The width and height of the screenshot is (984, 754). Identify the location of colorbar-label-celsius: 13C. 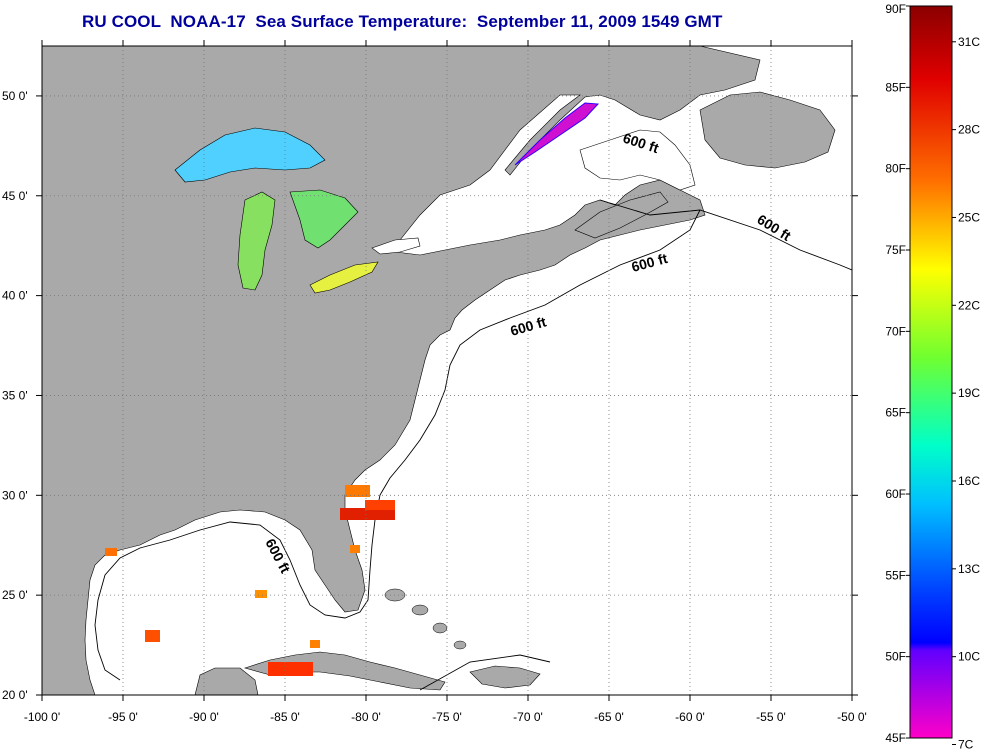
(969, 569).